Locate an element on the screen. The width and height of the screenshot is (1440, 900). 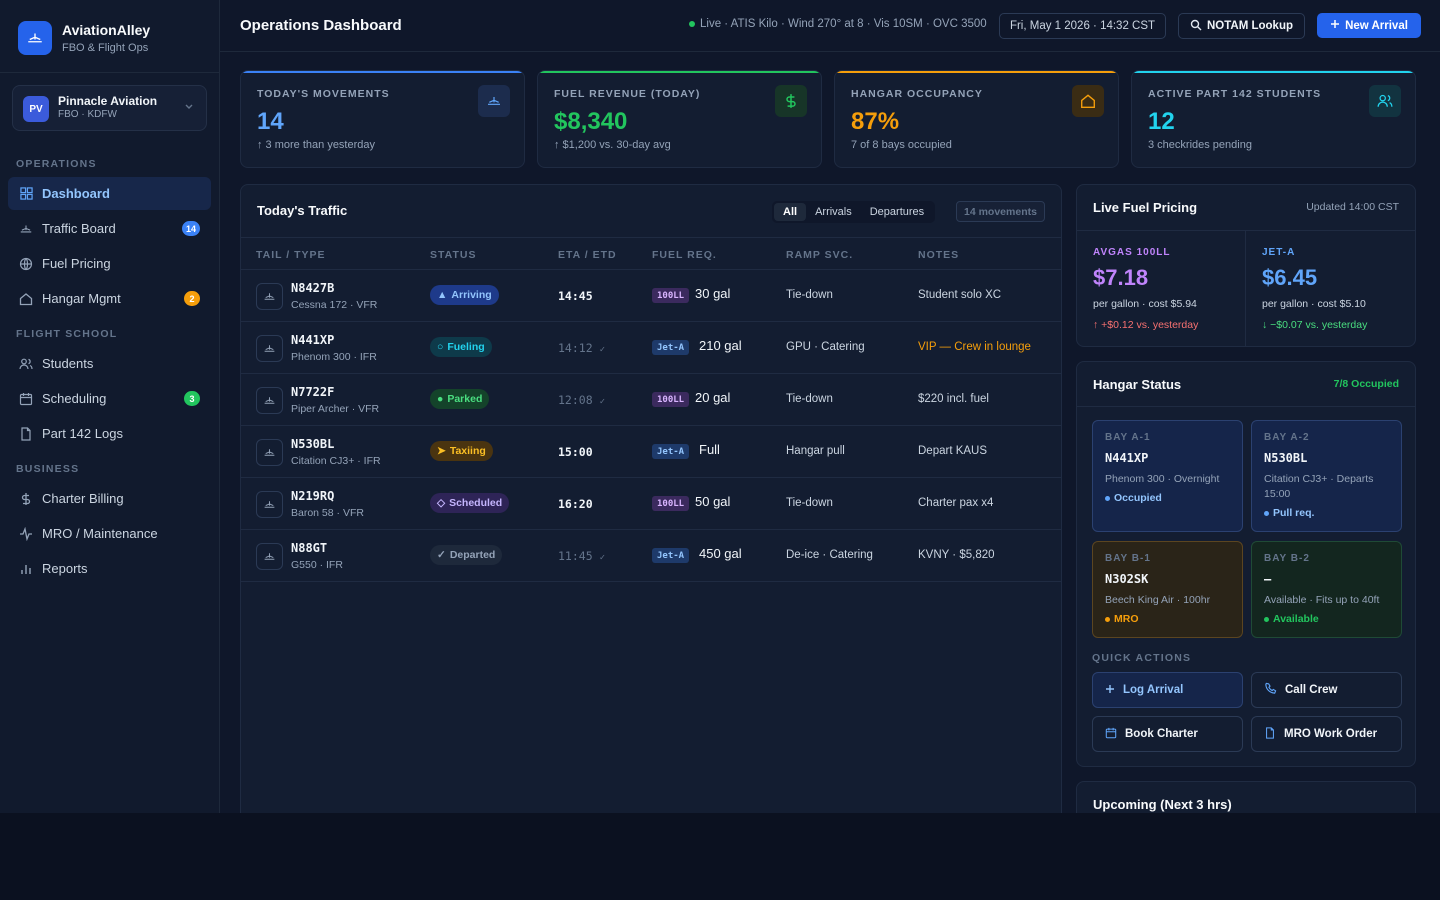
status-label: Scheduled is located at coordinates (476, 503).